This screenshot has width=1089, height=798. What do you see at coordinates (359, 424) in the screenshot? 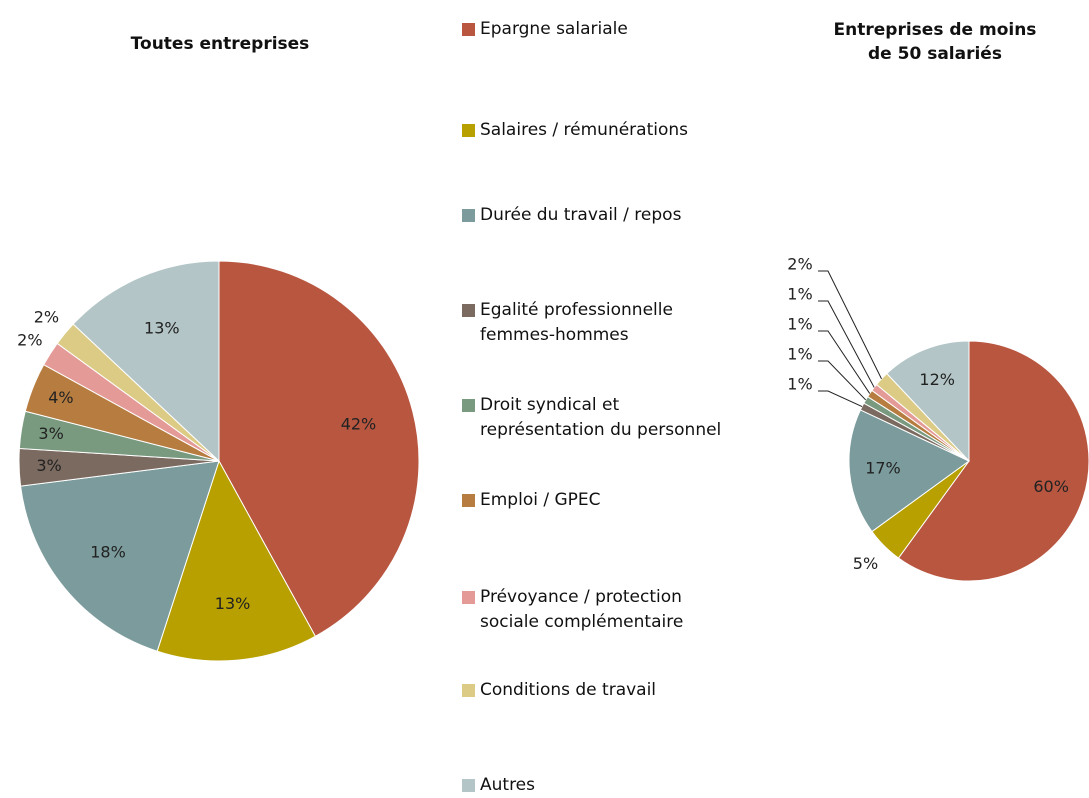
I see `data-label: 42%` at bounding box center [359, 424].